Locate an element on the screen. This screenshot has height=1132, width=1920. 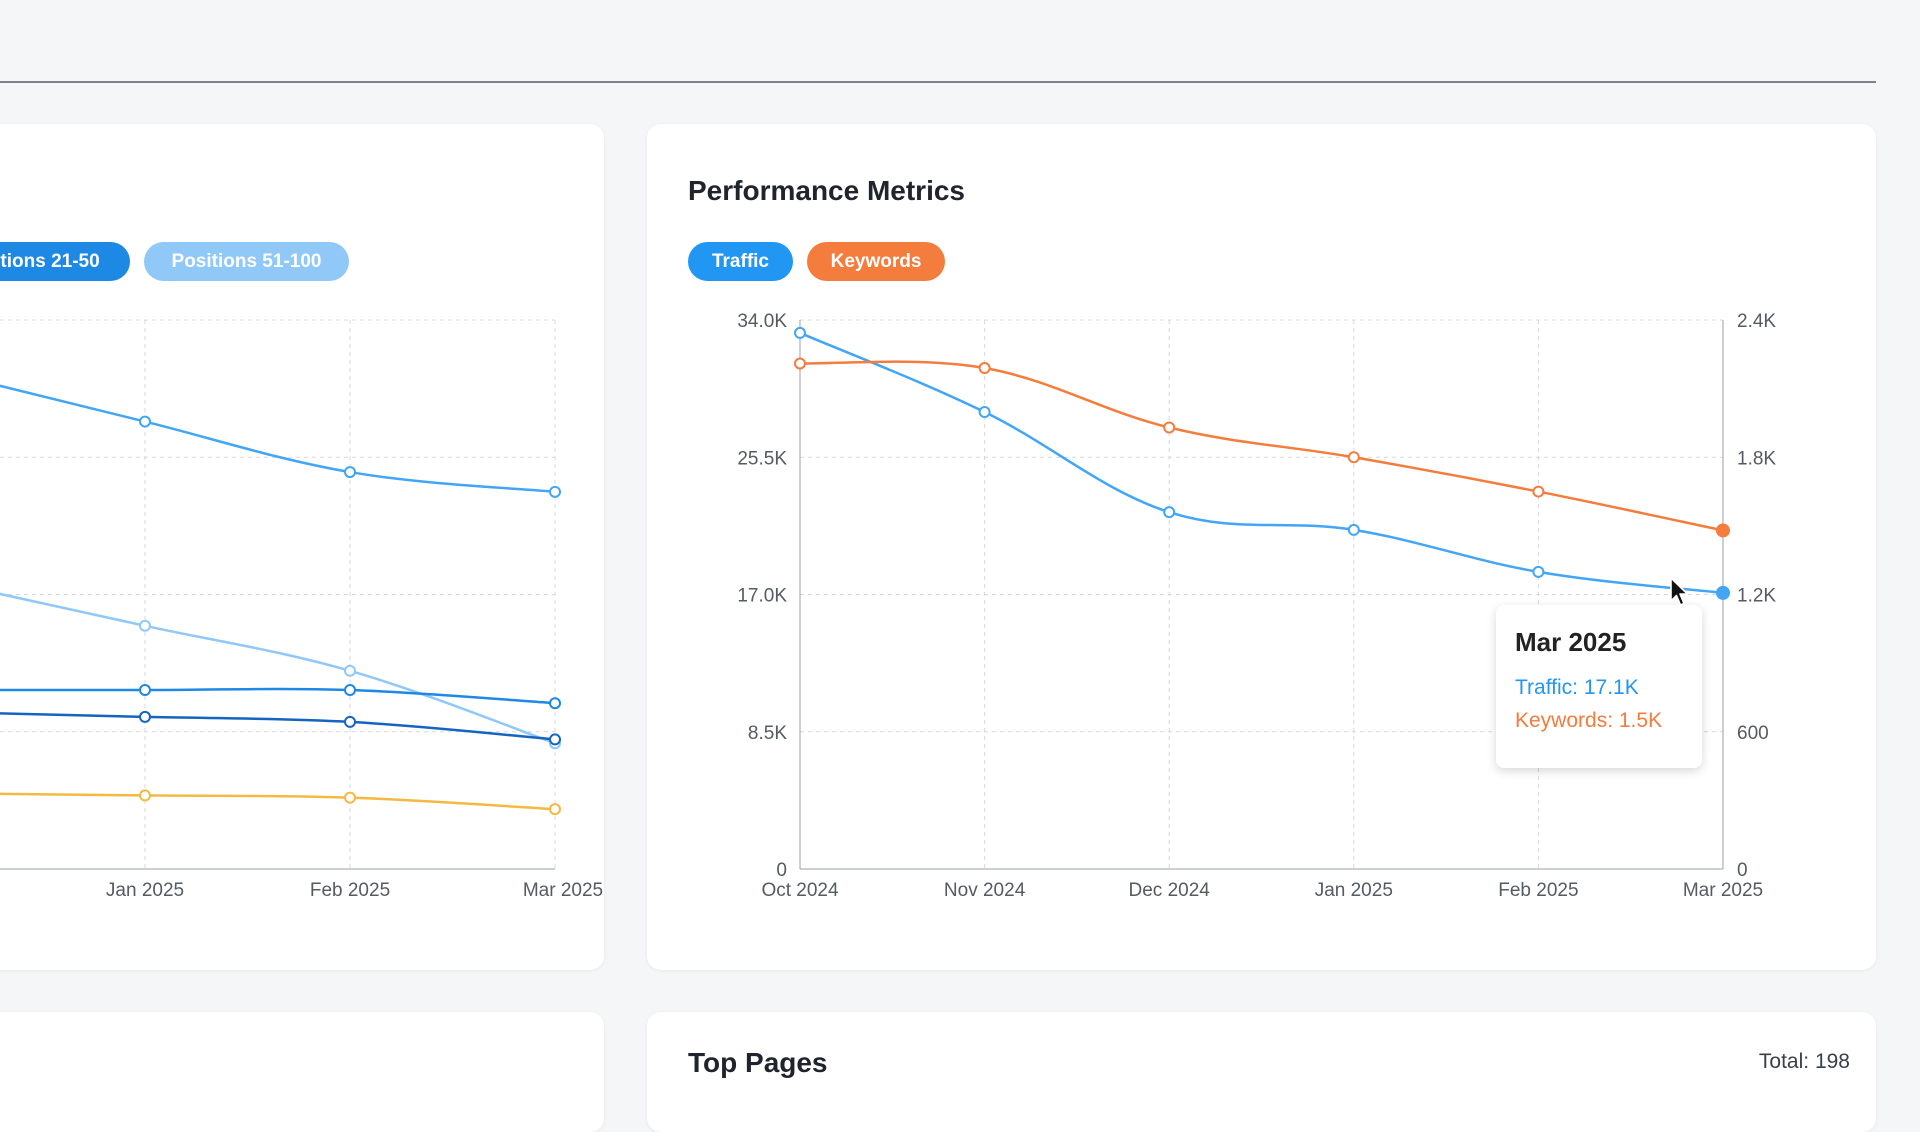
legend-label: Positions 51-100 is located at coordinates (246, 261).